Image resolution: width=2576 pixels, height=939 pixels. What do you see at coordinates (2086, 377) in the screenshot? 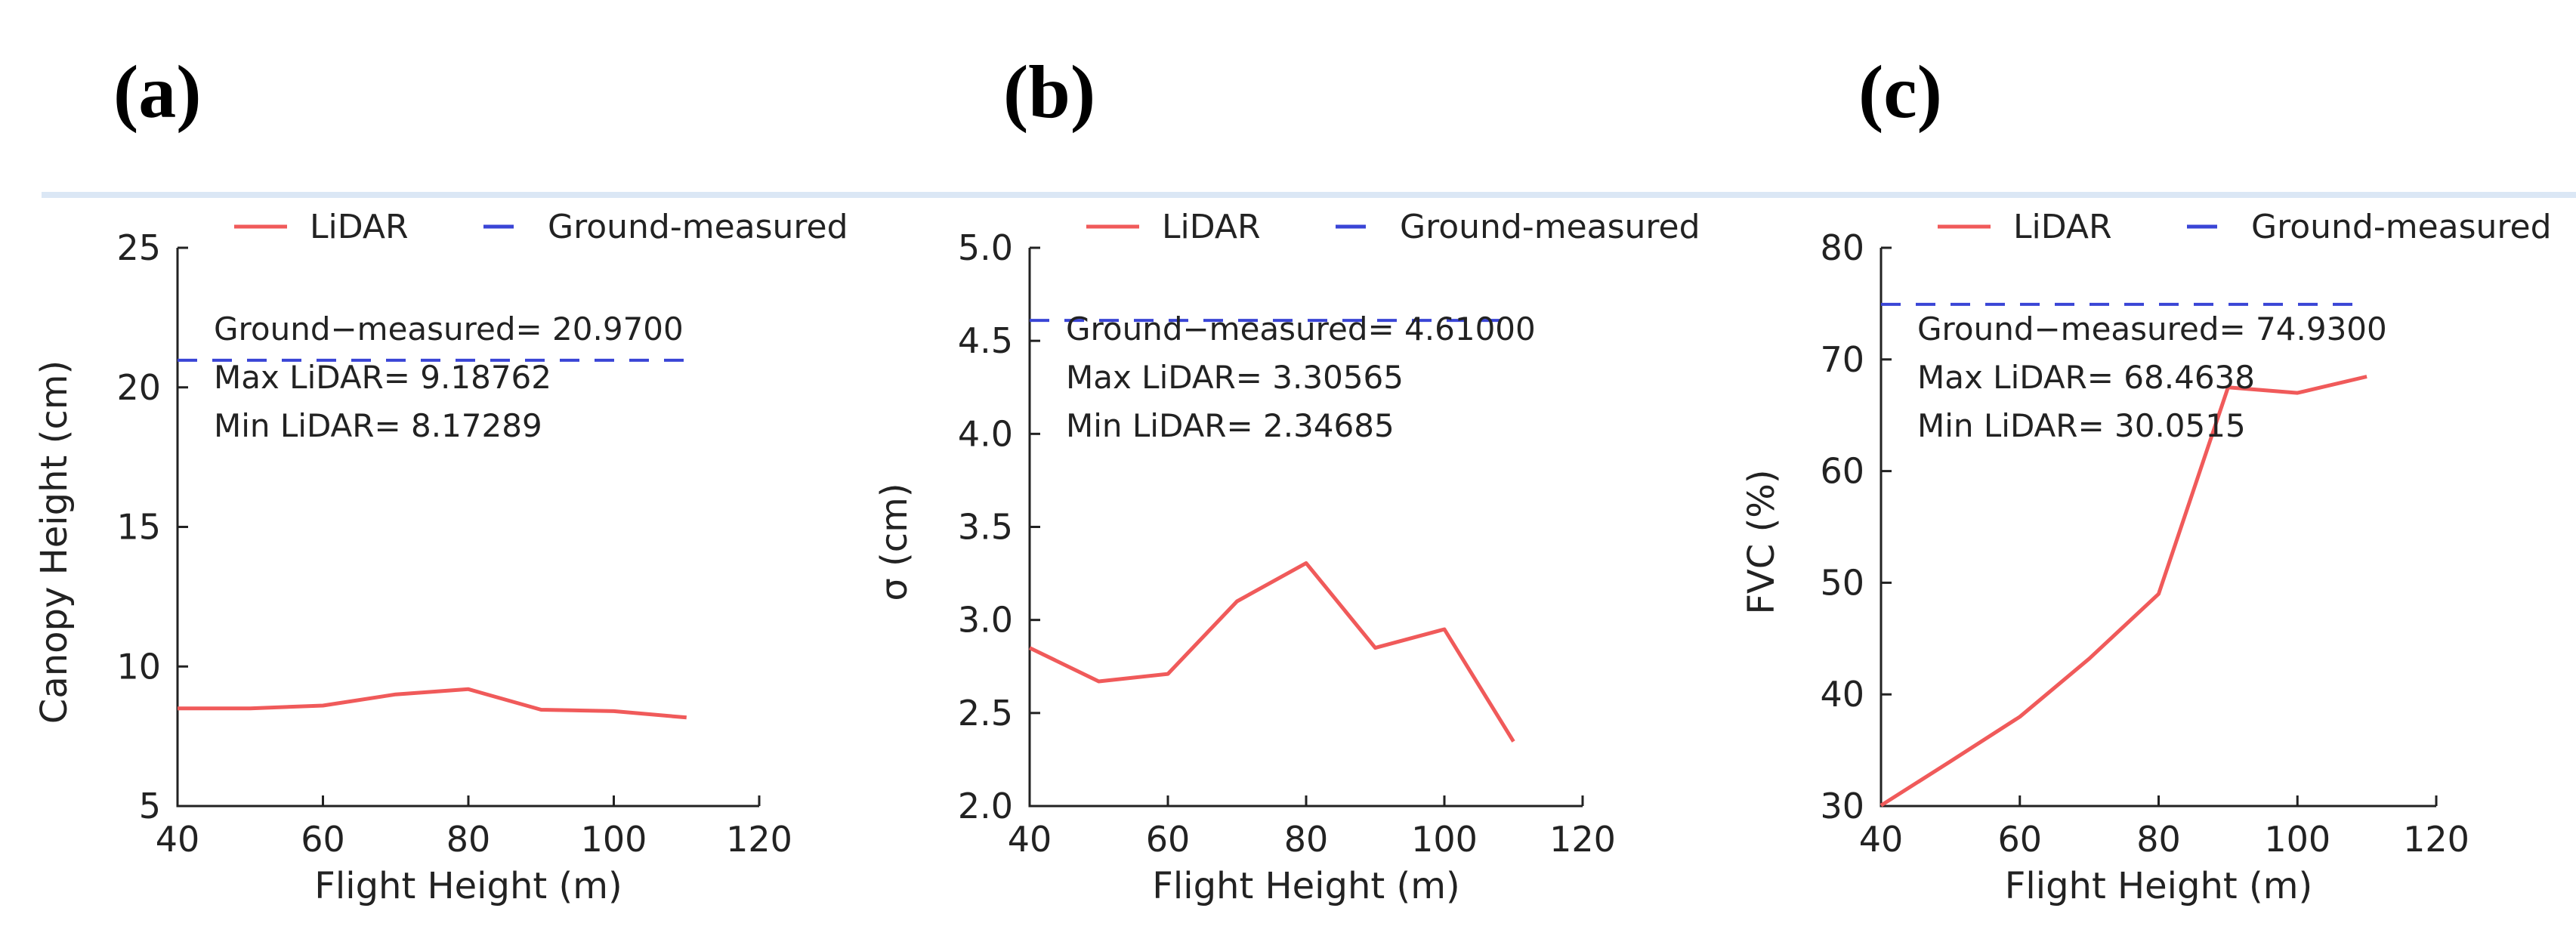
I see `annotation-text: Max LiDAR= 68.4638` at bounding box center [2086, 377].